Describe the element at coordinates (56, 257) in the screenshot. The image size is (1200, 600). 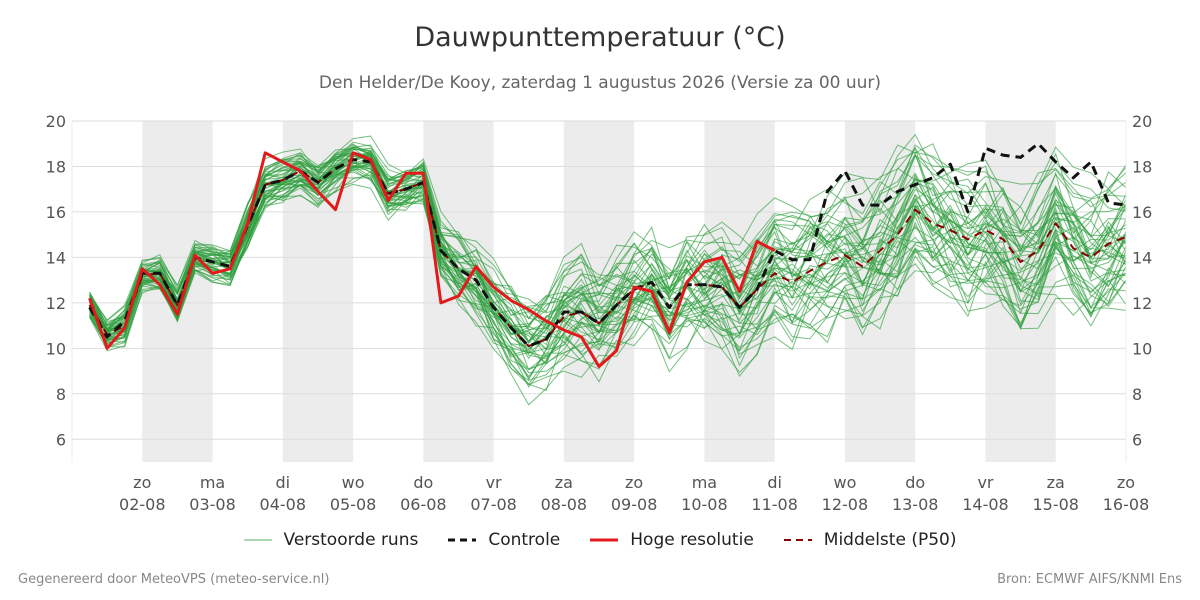
I see `y-tick-label-left: 14` at that location.